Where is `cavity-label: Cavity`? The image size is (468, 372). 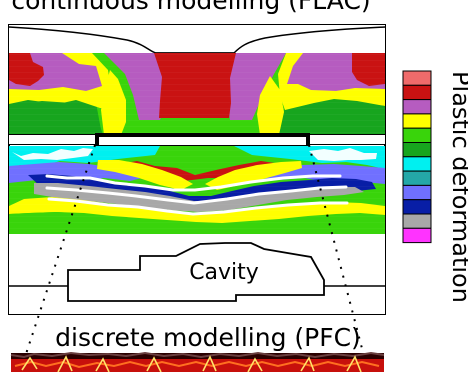 cavity-label: Cavity is located at coordinates (224, 272).